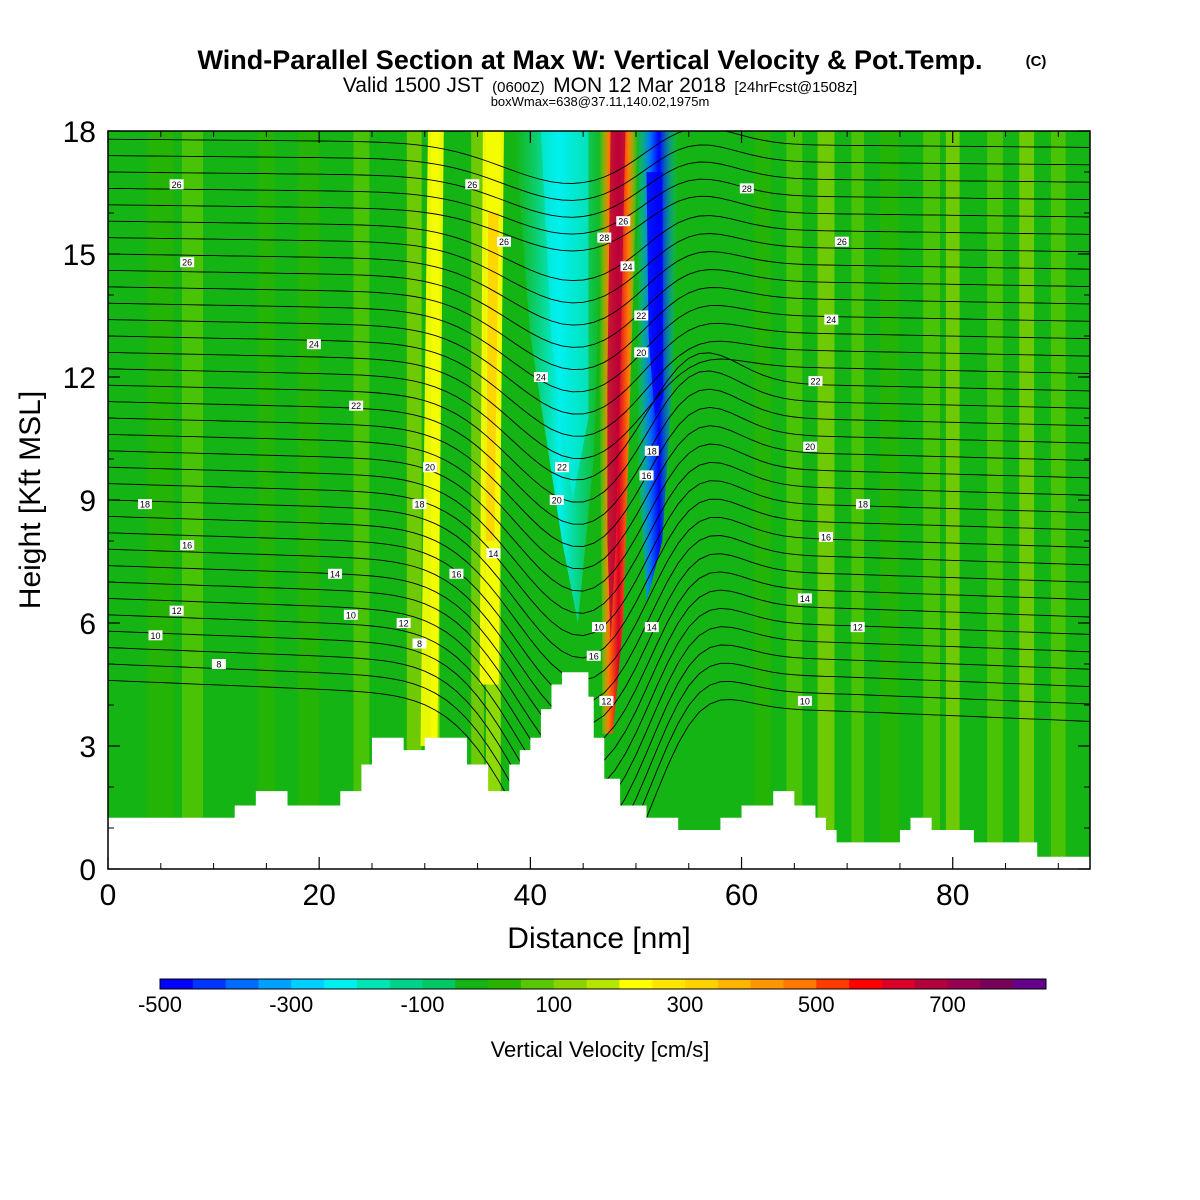 The image size is (1200, 1200). Describe the element at coordinates (741, 895) in the screenshot. I see `x-tick-label: 60` at that location.